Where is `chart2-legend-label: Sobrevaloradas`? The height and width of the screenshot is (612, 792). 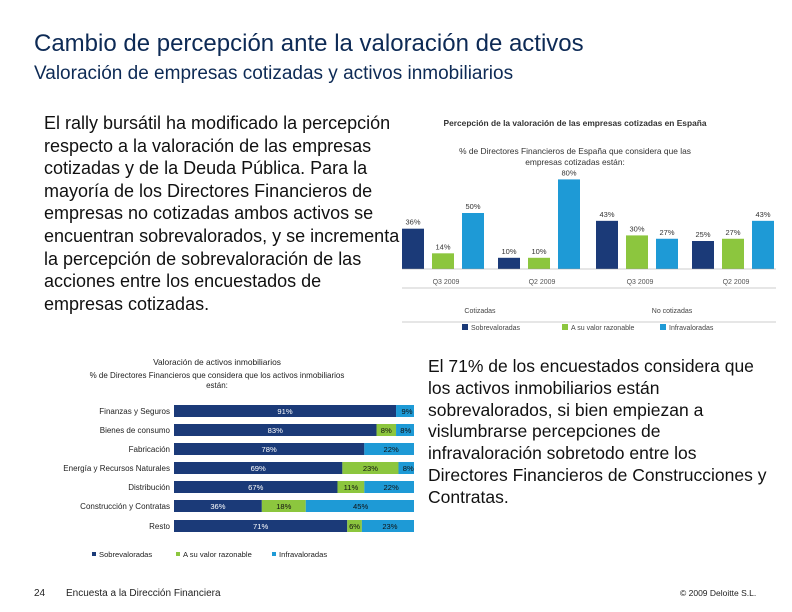 chart2-legend-label: Sobrevaloradas is located at coordinates (125, 554).